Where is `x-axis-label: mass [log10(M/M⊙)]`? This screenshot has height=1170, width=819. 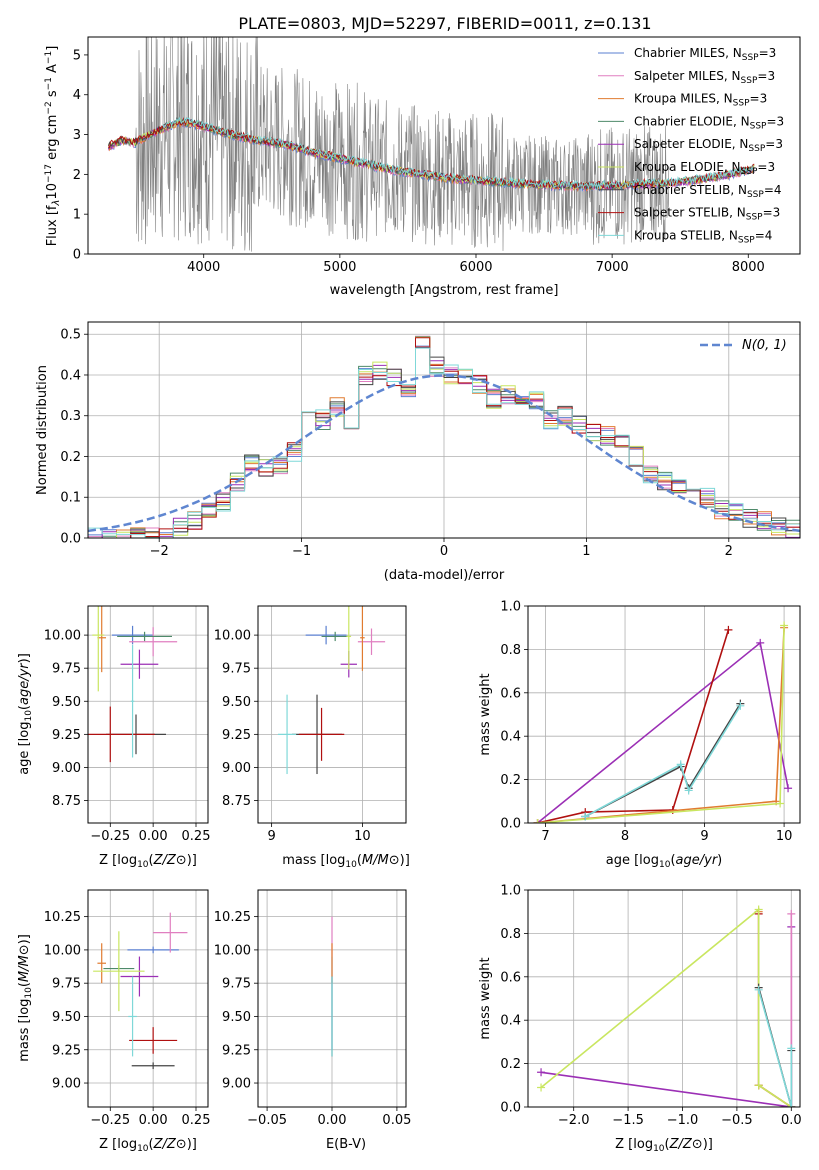
x-axis-label: mass [log10(M/M⊙)] is located at coordinates (346, 861).